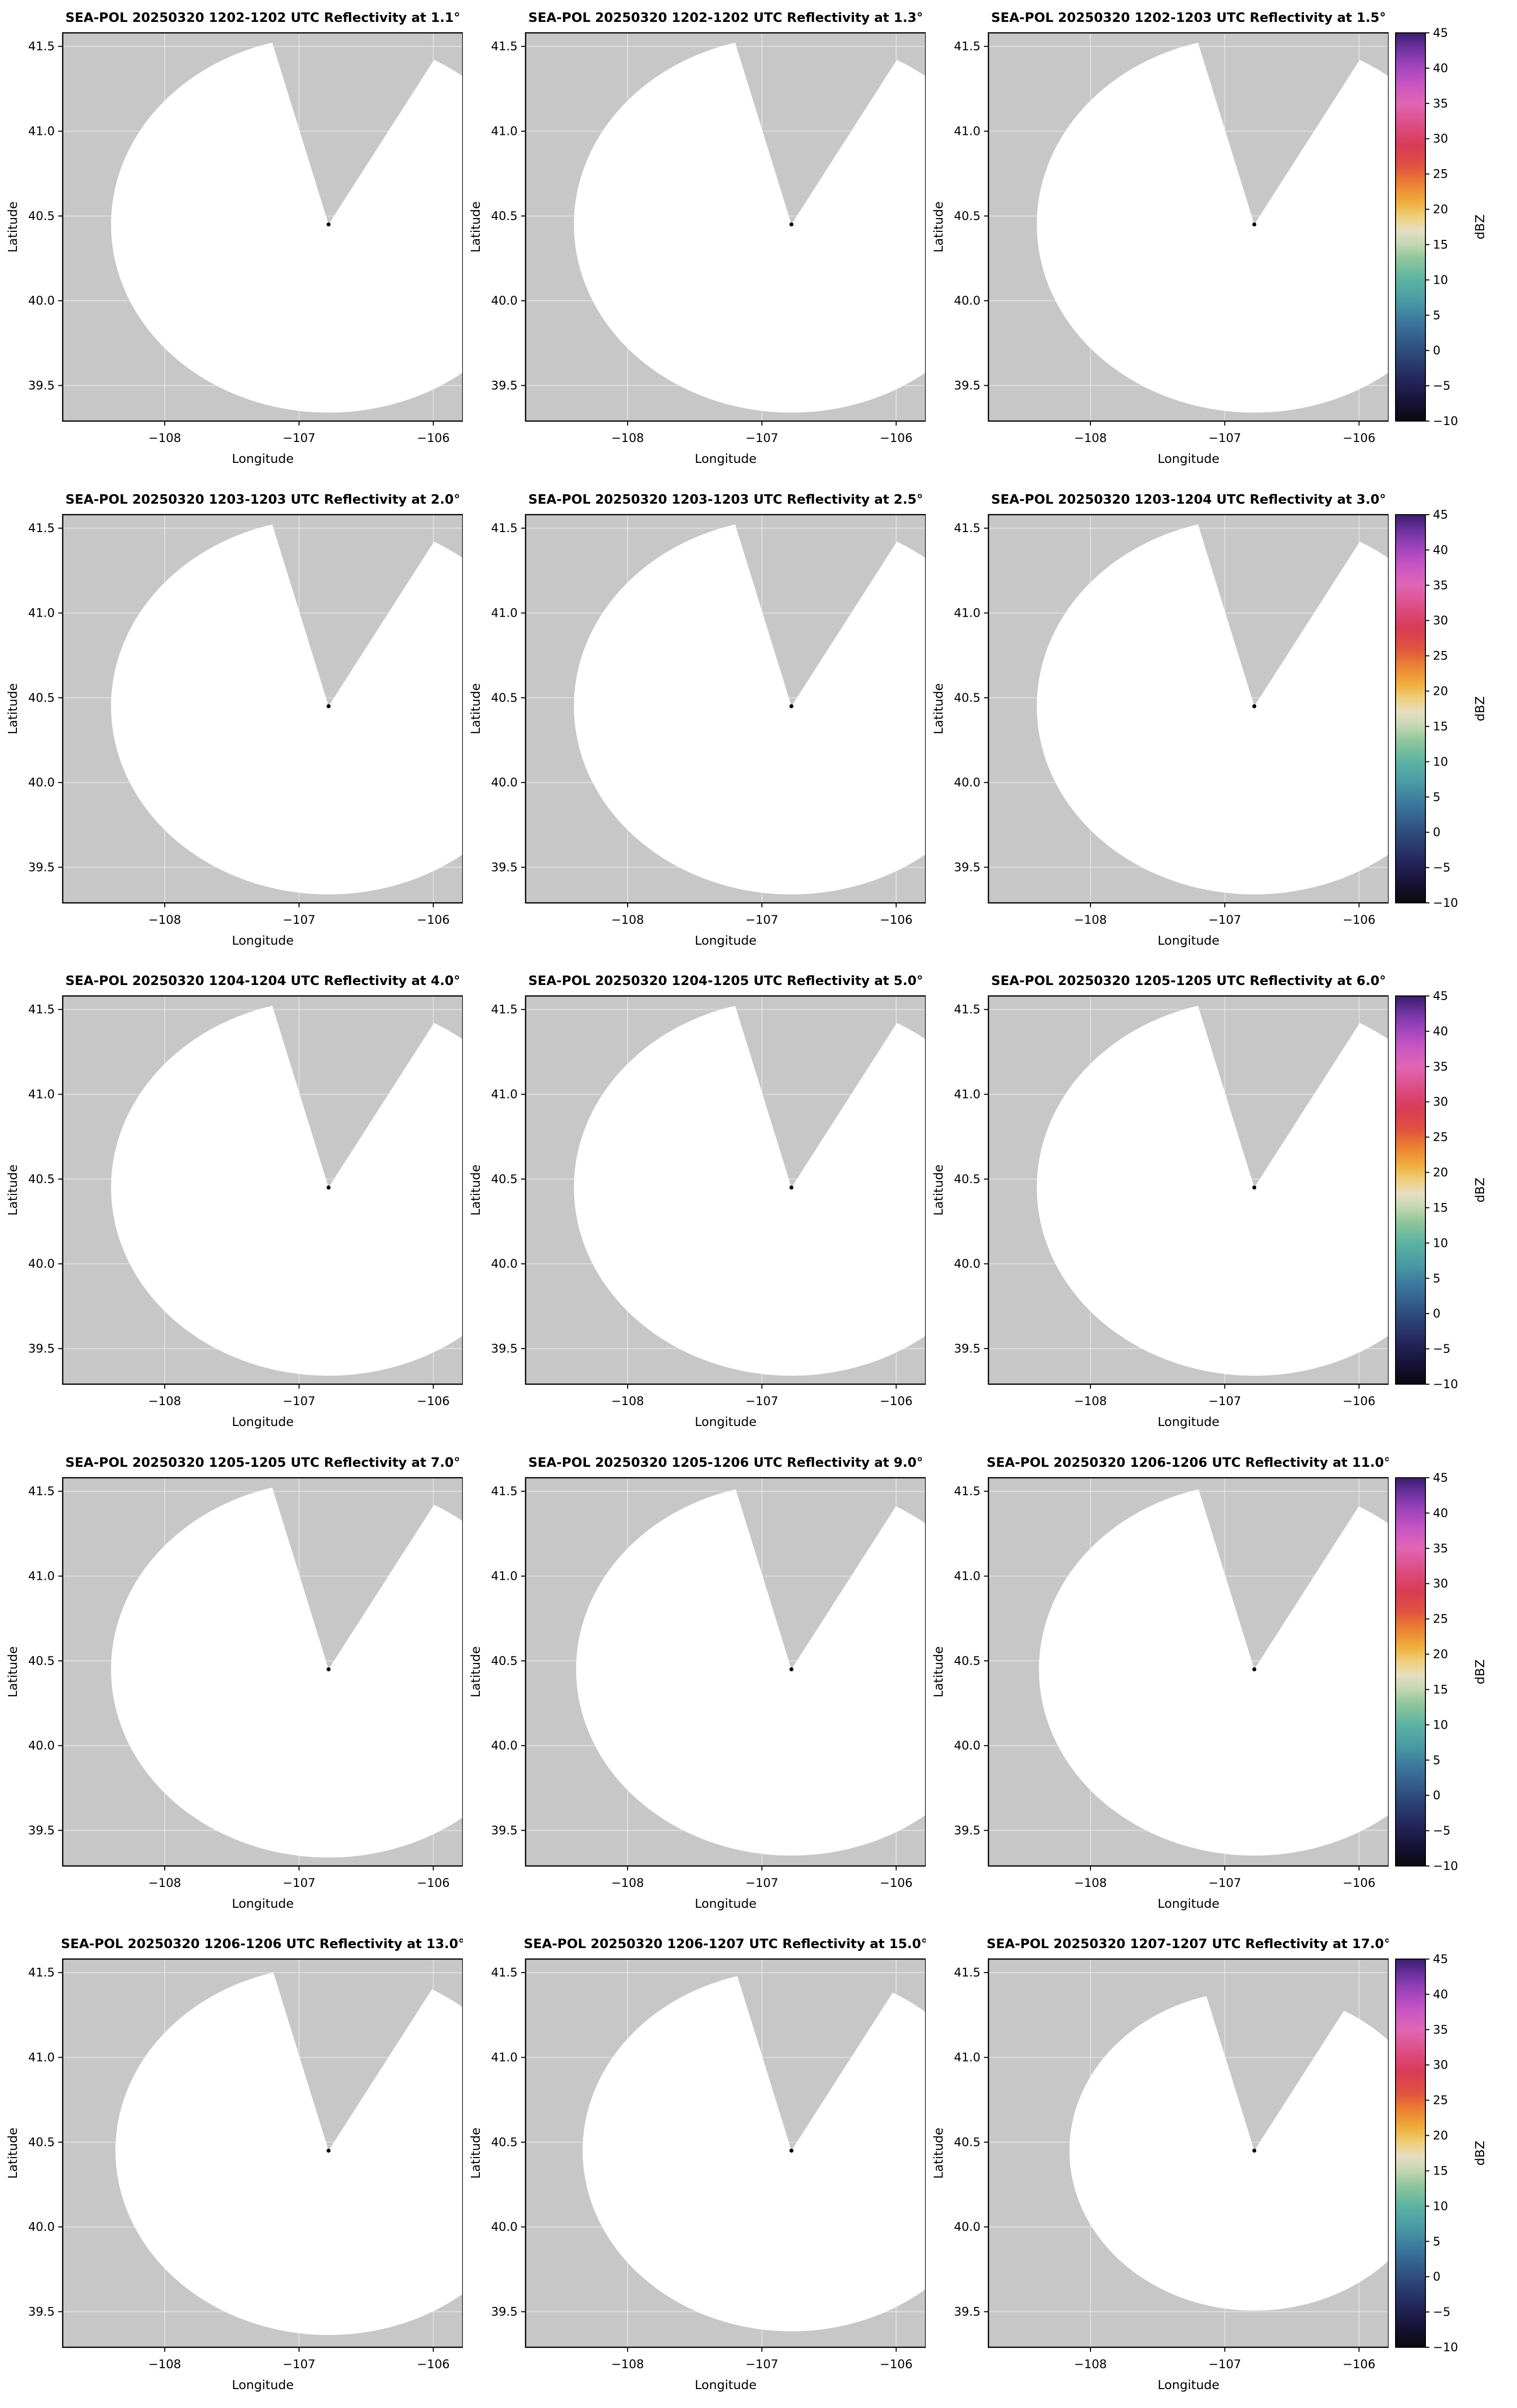 This screenshot has width=1517, height=2408. Describe the element at coordinates (1440, 2171) in the screenshot. I see `colorbar-tick-label: 15` at that location.